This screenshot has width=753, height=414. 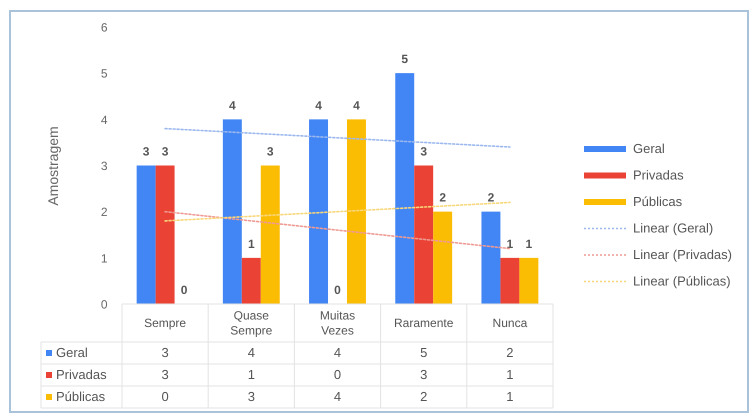 I want to click on legend-label: Linear (Privadas), so click(x=682, y=254).